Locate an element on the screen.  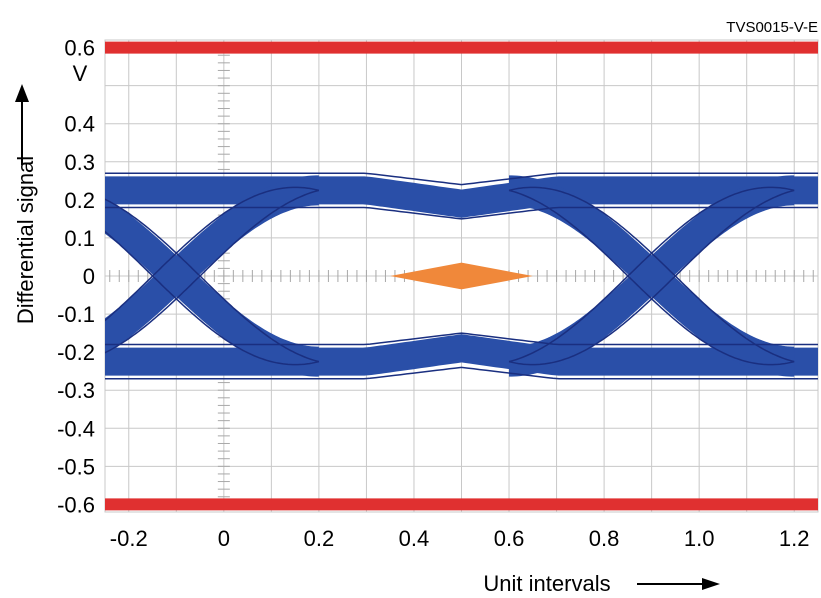
figure-code: TVS0015-V-E is located at coordinates (772, 27).